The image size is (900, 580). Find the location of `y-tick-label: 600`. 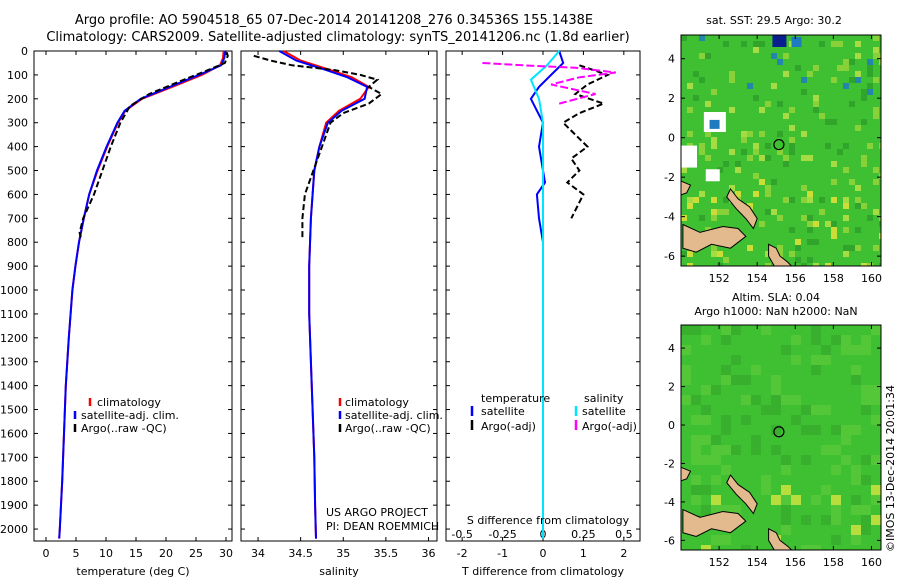

y-tick-label: 600 is located at coordinates (17, 194).